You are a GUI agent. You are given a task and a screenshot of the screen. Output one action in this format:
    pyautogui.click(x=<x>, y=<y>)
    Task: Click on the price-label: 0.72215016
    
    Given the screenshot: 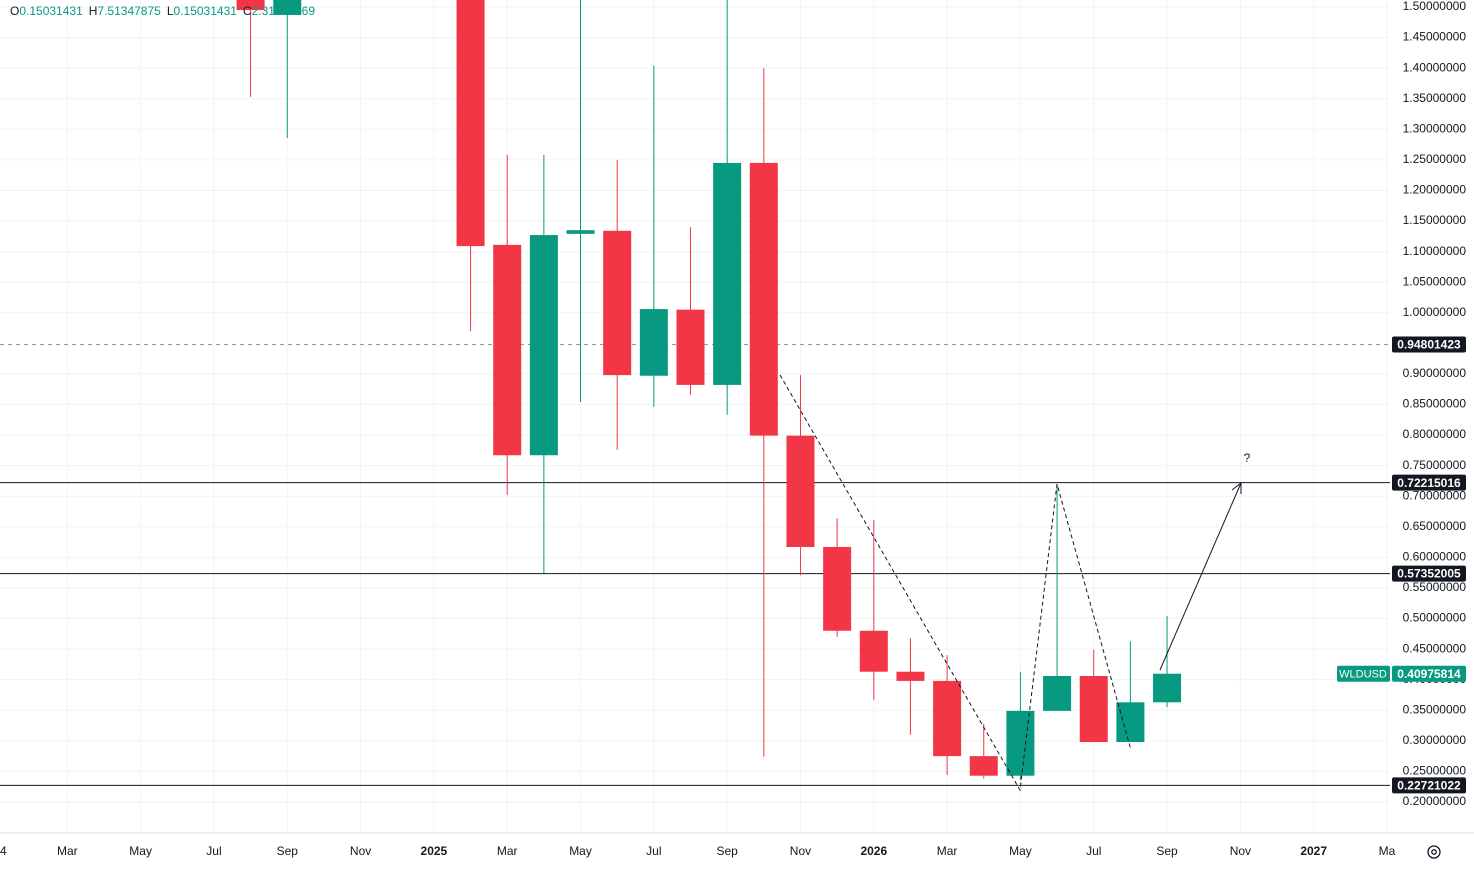 What is the action you would take?
    pyautogui.click(x=1429, y=483)
    